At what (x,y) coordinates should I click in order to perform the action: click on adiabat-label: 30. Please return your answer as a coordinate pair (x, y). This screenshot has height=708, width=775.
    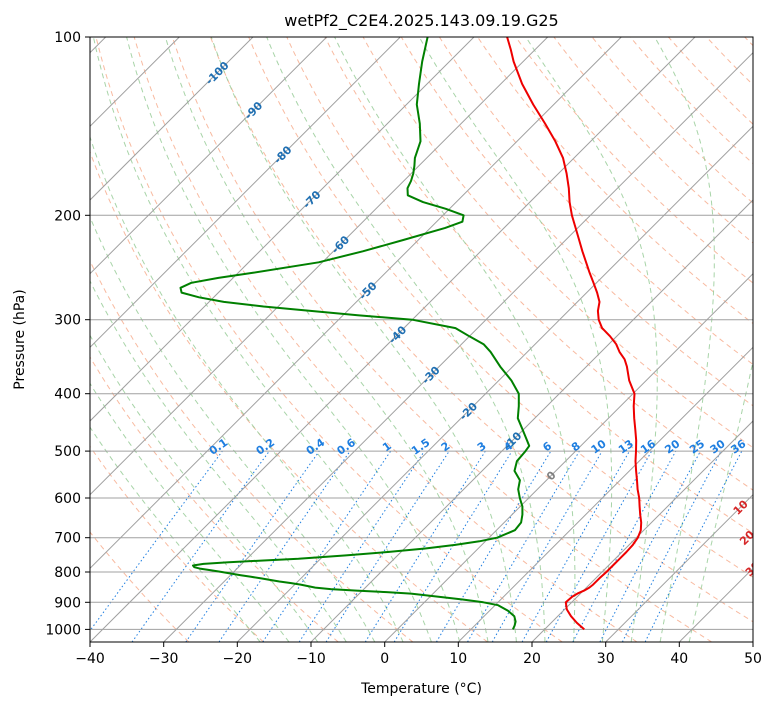
    Looking at the image, I should click on (753, 569).